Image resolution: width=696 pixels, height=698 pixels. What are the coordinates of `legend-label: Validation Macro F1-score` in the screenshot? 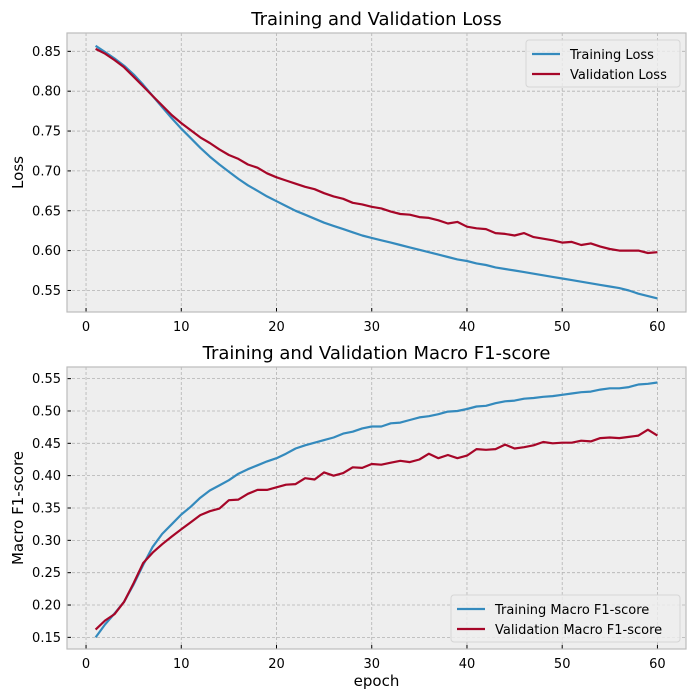 It's located at (578, 630).